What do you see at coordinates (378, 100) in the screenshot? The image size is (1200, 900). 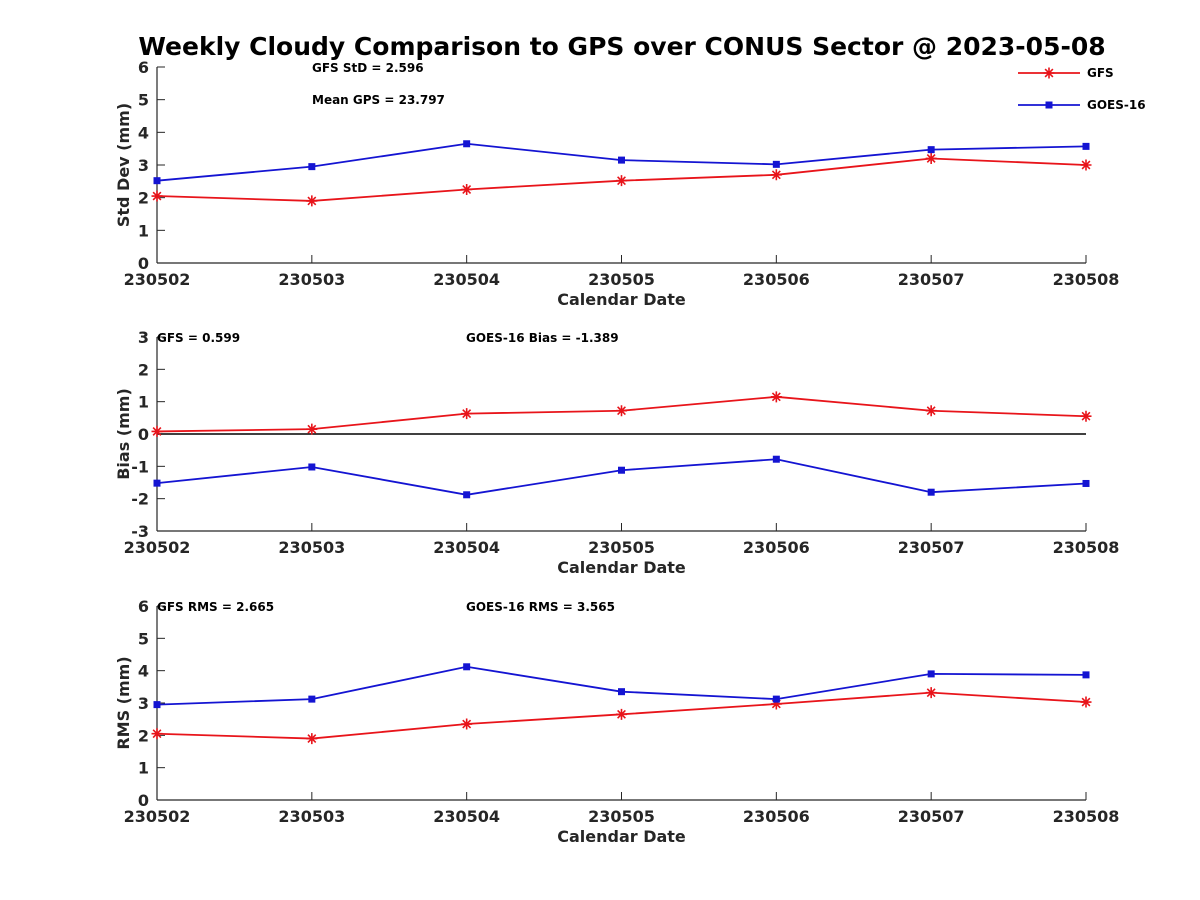 I see `stat-annotation: Mean GPS = 23.797` at bounding box center [378, 100].